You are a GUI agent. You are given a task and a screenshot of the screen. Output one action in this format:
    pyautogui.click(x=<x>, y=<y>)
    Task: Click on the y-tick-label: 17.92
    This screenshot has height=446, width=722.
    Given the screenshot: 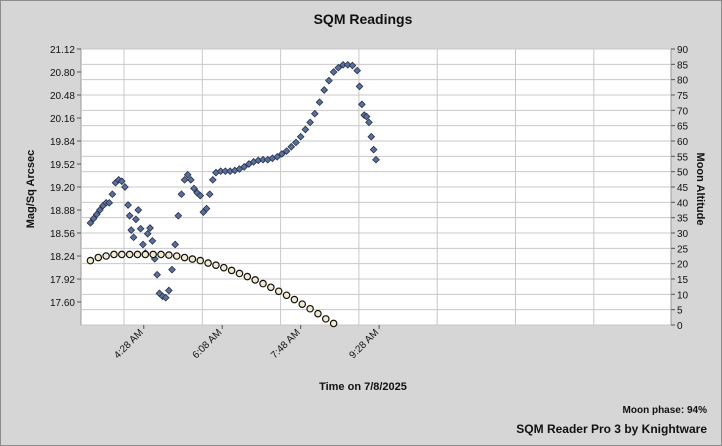 What is the action you would take?
    pyautogui.click(x=62, y=280)
    